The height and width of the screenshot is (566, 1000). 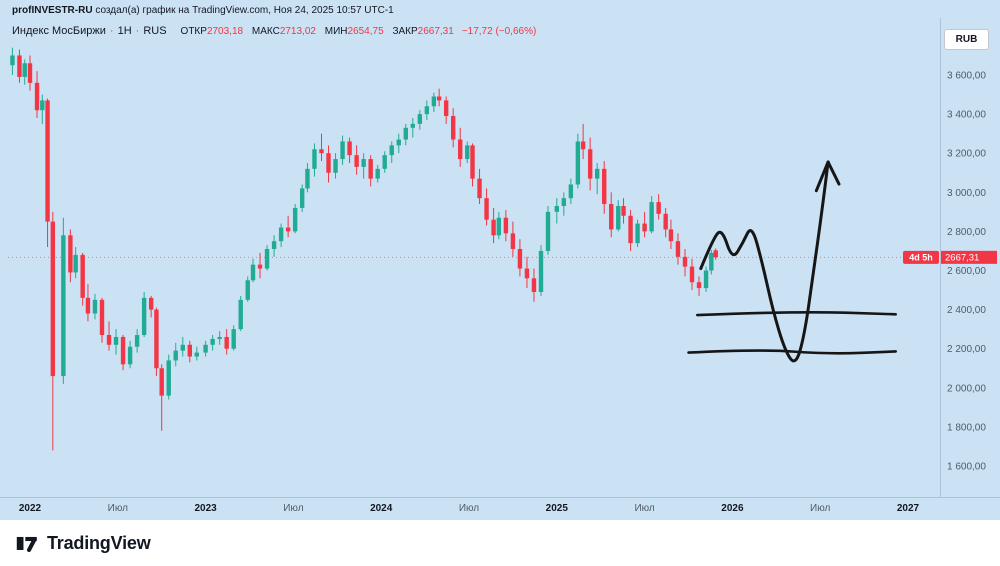 I want to click on bar-countdown-text: 4d 5h, so click(x=921, y=257).